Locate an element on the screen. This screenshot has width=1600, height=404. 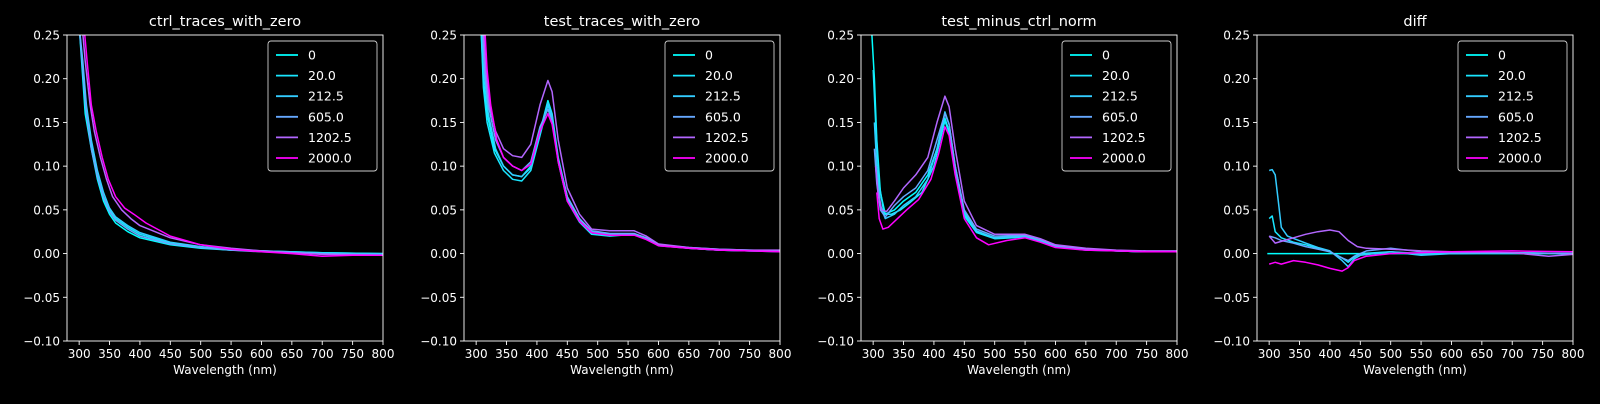
chart-title: test_traces_with_zero is located at coordinates (622, 22).